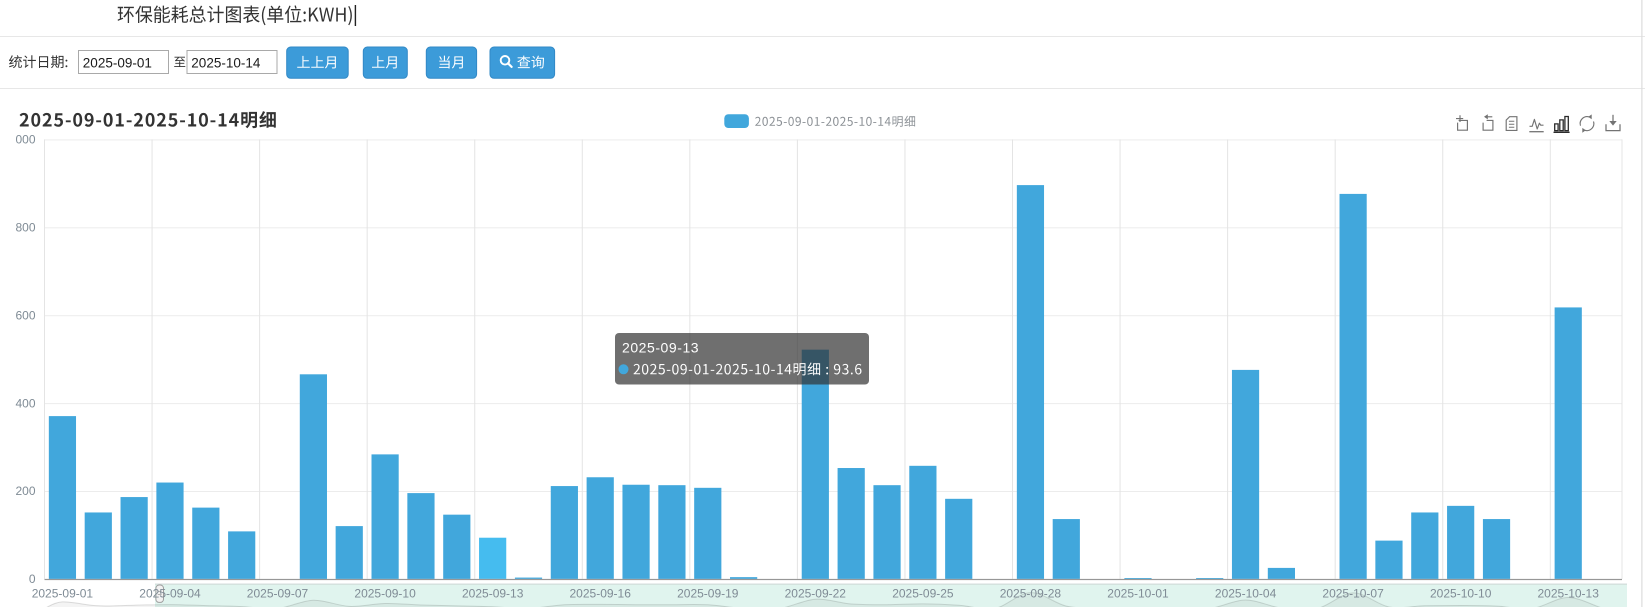 This screenshot has width=1645, height=607. What do you see at coordinates (1031, 594) in the screenshot?
I see `svg-text: 2025-09-28` at bounding box center [1031, 594].